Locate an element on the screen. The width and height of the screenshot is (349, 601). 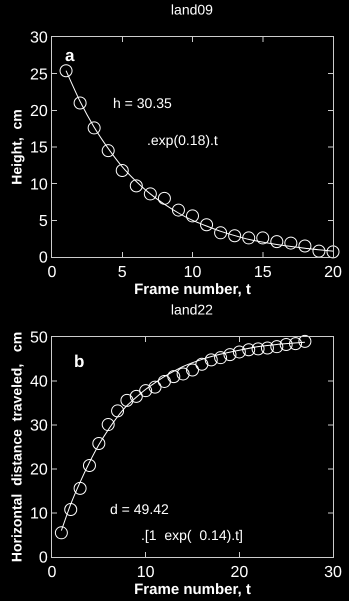
y-axis-title: Height, cm is located at coordinates (16, 147).